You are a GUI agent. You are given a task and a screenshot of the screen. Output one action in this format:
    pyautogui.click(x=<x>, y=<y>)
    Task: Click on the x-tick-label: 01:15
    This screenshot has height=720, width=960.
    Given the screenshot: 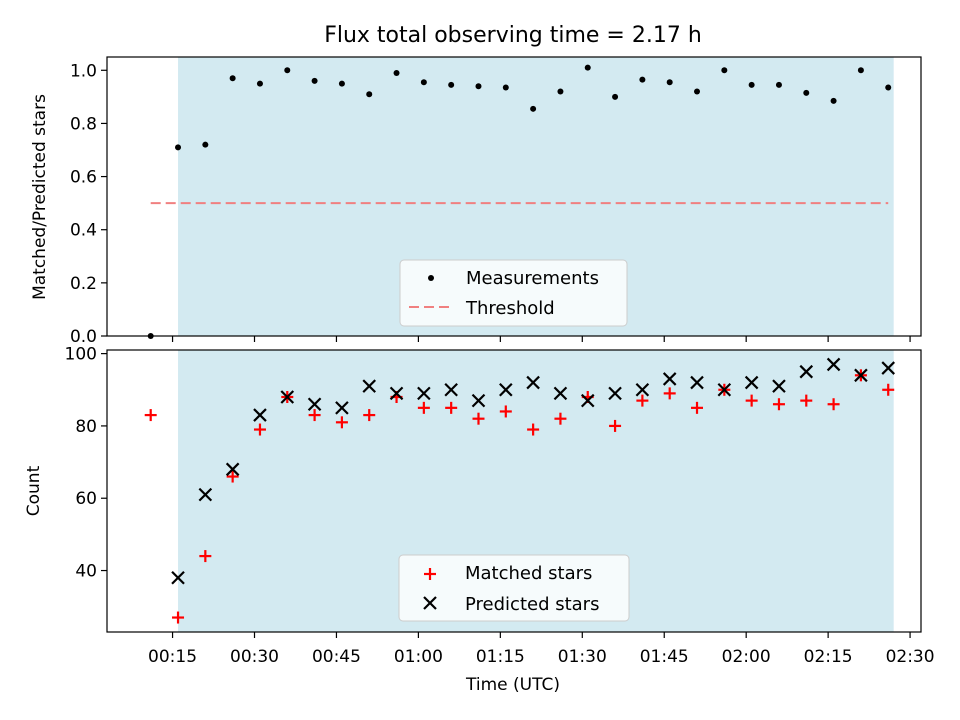 What is the action you would take?
    pyautogui.click(x=500, y=657)
    